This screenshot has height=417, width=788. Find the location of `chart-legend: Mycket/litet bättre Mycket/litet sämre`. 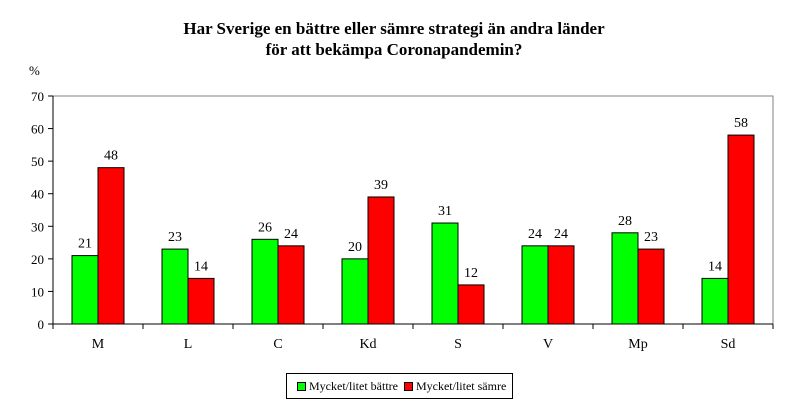

chart-legend: Mycket/litet bättre Mycket/litet sämre is located at coordinates (400, 386).